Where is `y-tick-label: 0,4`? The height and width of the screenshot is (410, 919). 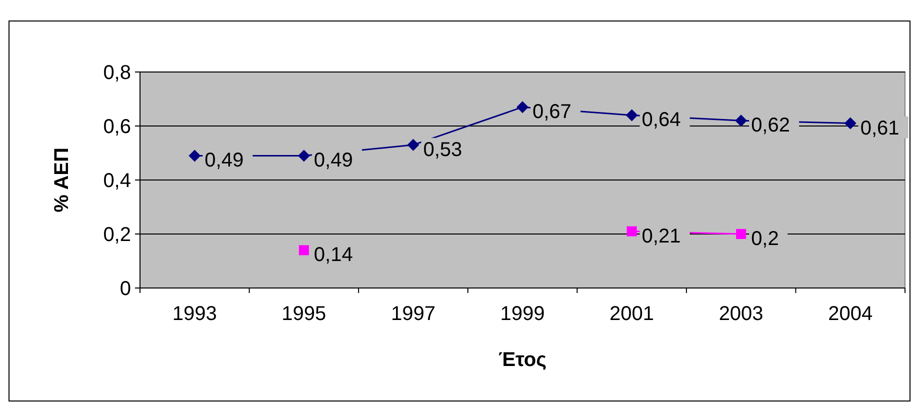 y-tick-label: 0,4 is located at coordinates (117, 181).